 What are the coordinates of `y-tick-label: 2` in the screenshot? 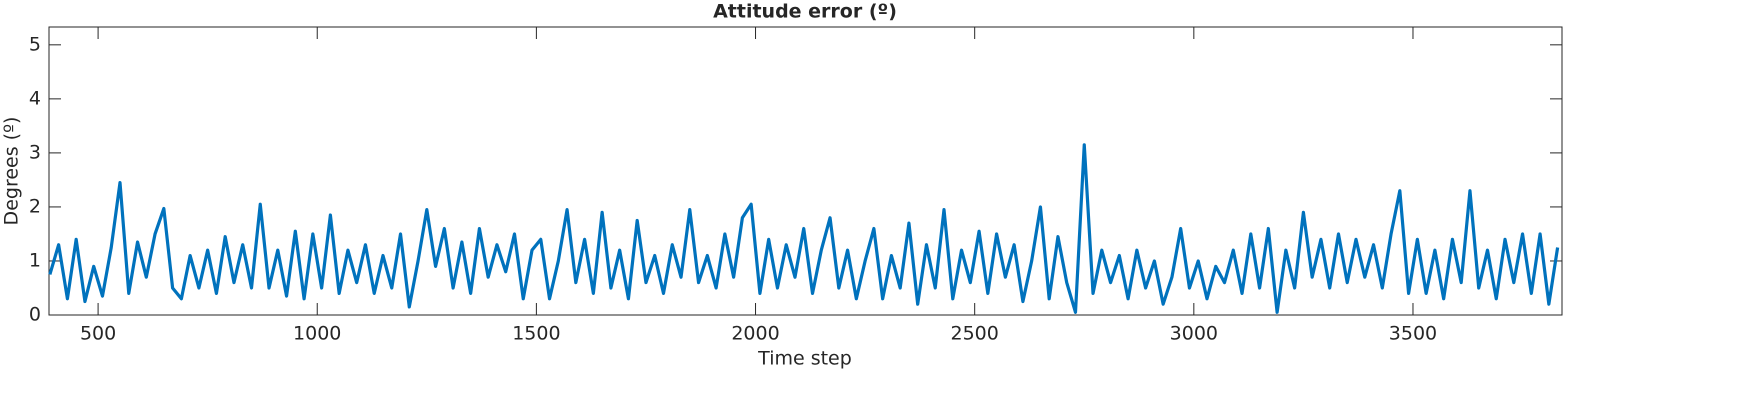 It's located at (35, 206).